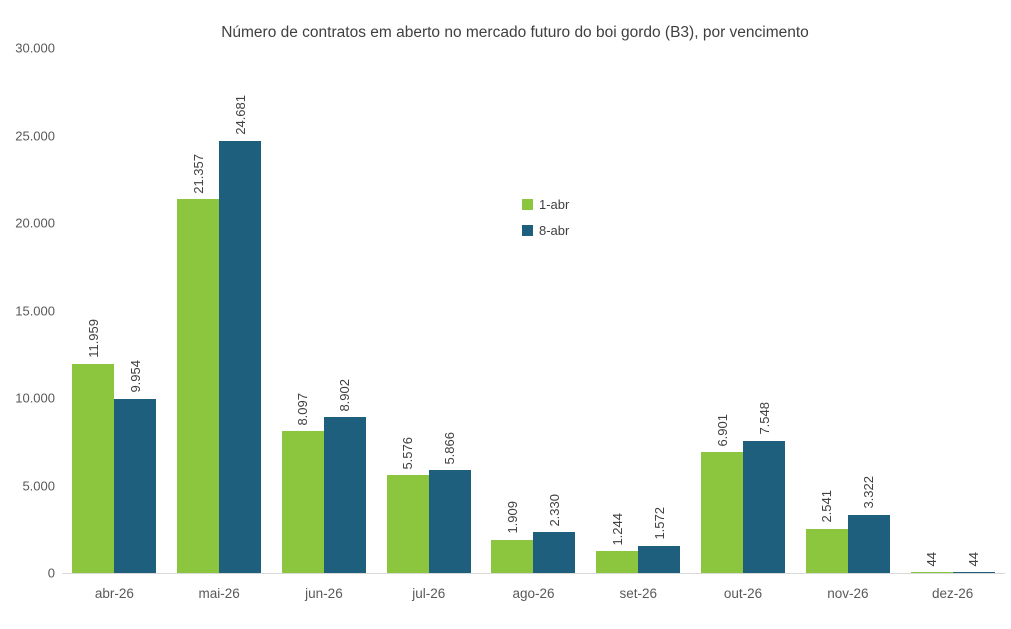 The height and width of the screenshot is (629, 1011). What do you see at coordinates (219, 593) in the screenshot?
I see `x-axis-label-mai-26: mai-26` at bounding box center [219, 593].